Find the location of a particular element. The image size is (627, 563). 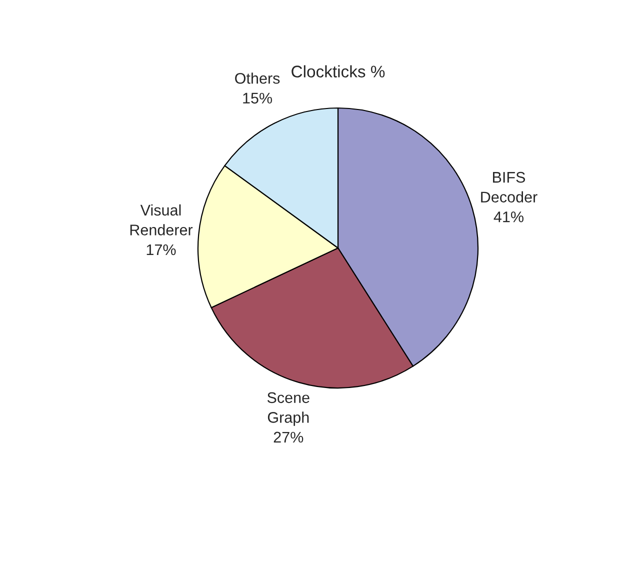

data-label: 41% is located at coordinates (509, 217).